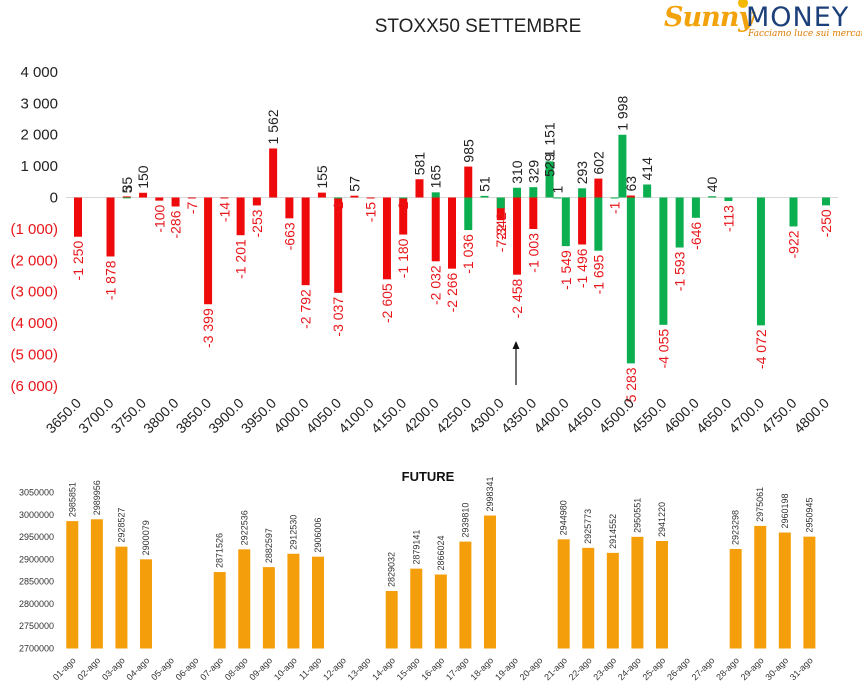 The width and height of the screenshot is (862, 696). Describe the element at coordinates (34, 229) in the screenshot. I see `y-tick-label: (1 000)` at that location.